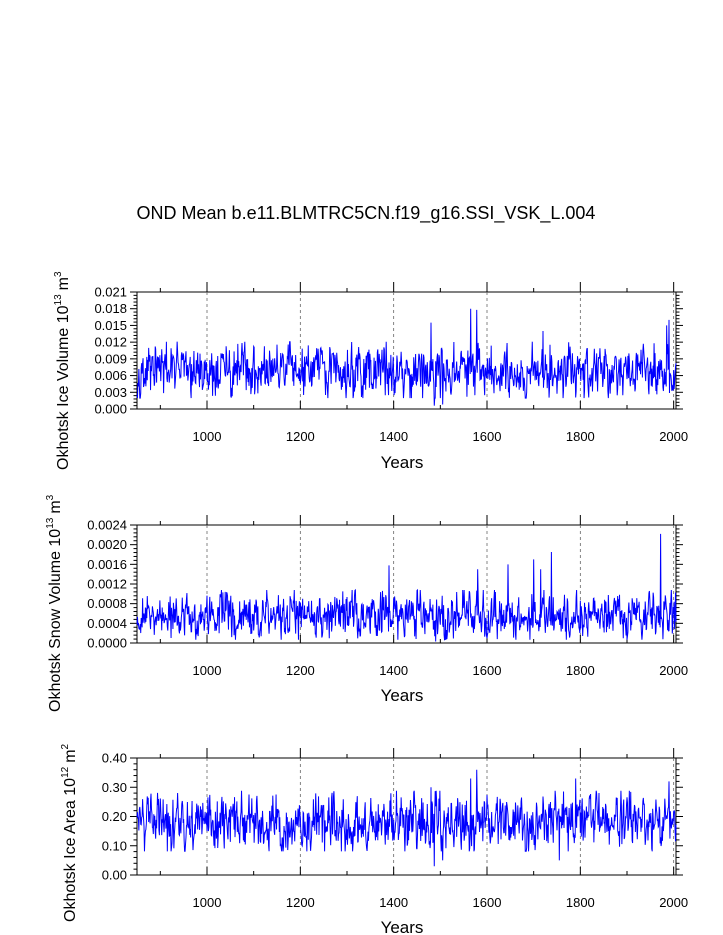 This screenshot has width=723, height=935. Describe the element at coordinates (114, 758) in the screenshot. I see `y-tick-label: 0.40` at that location.